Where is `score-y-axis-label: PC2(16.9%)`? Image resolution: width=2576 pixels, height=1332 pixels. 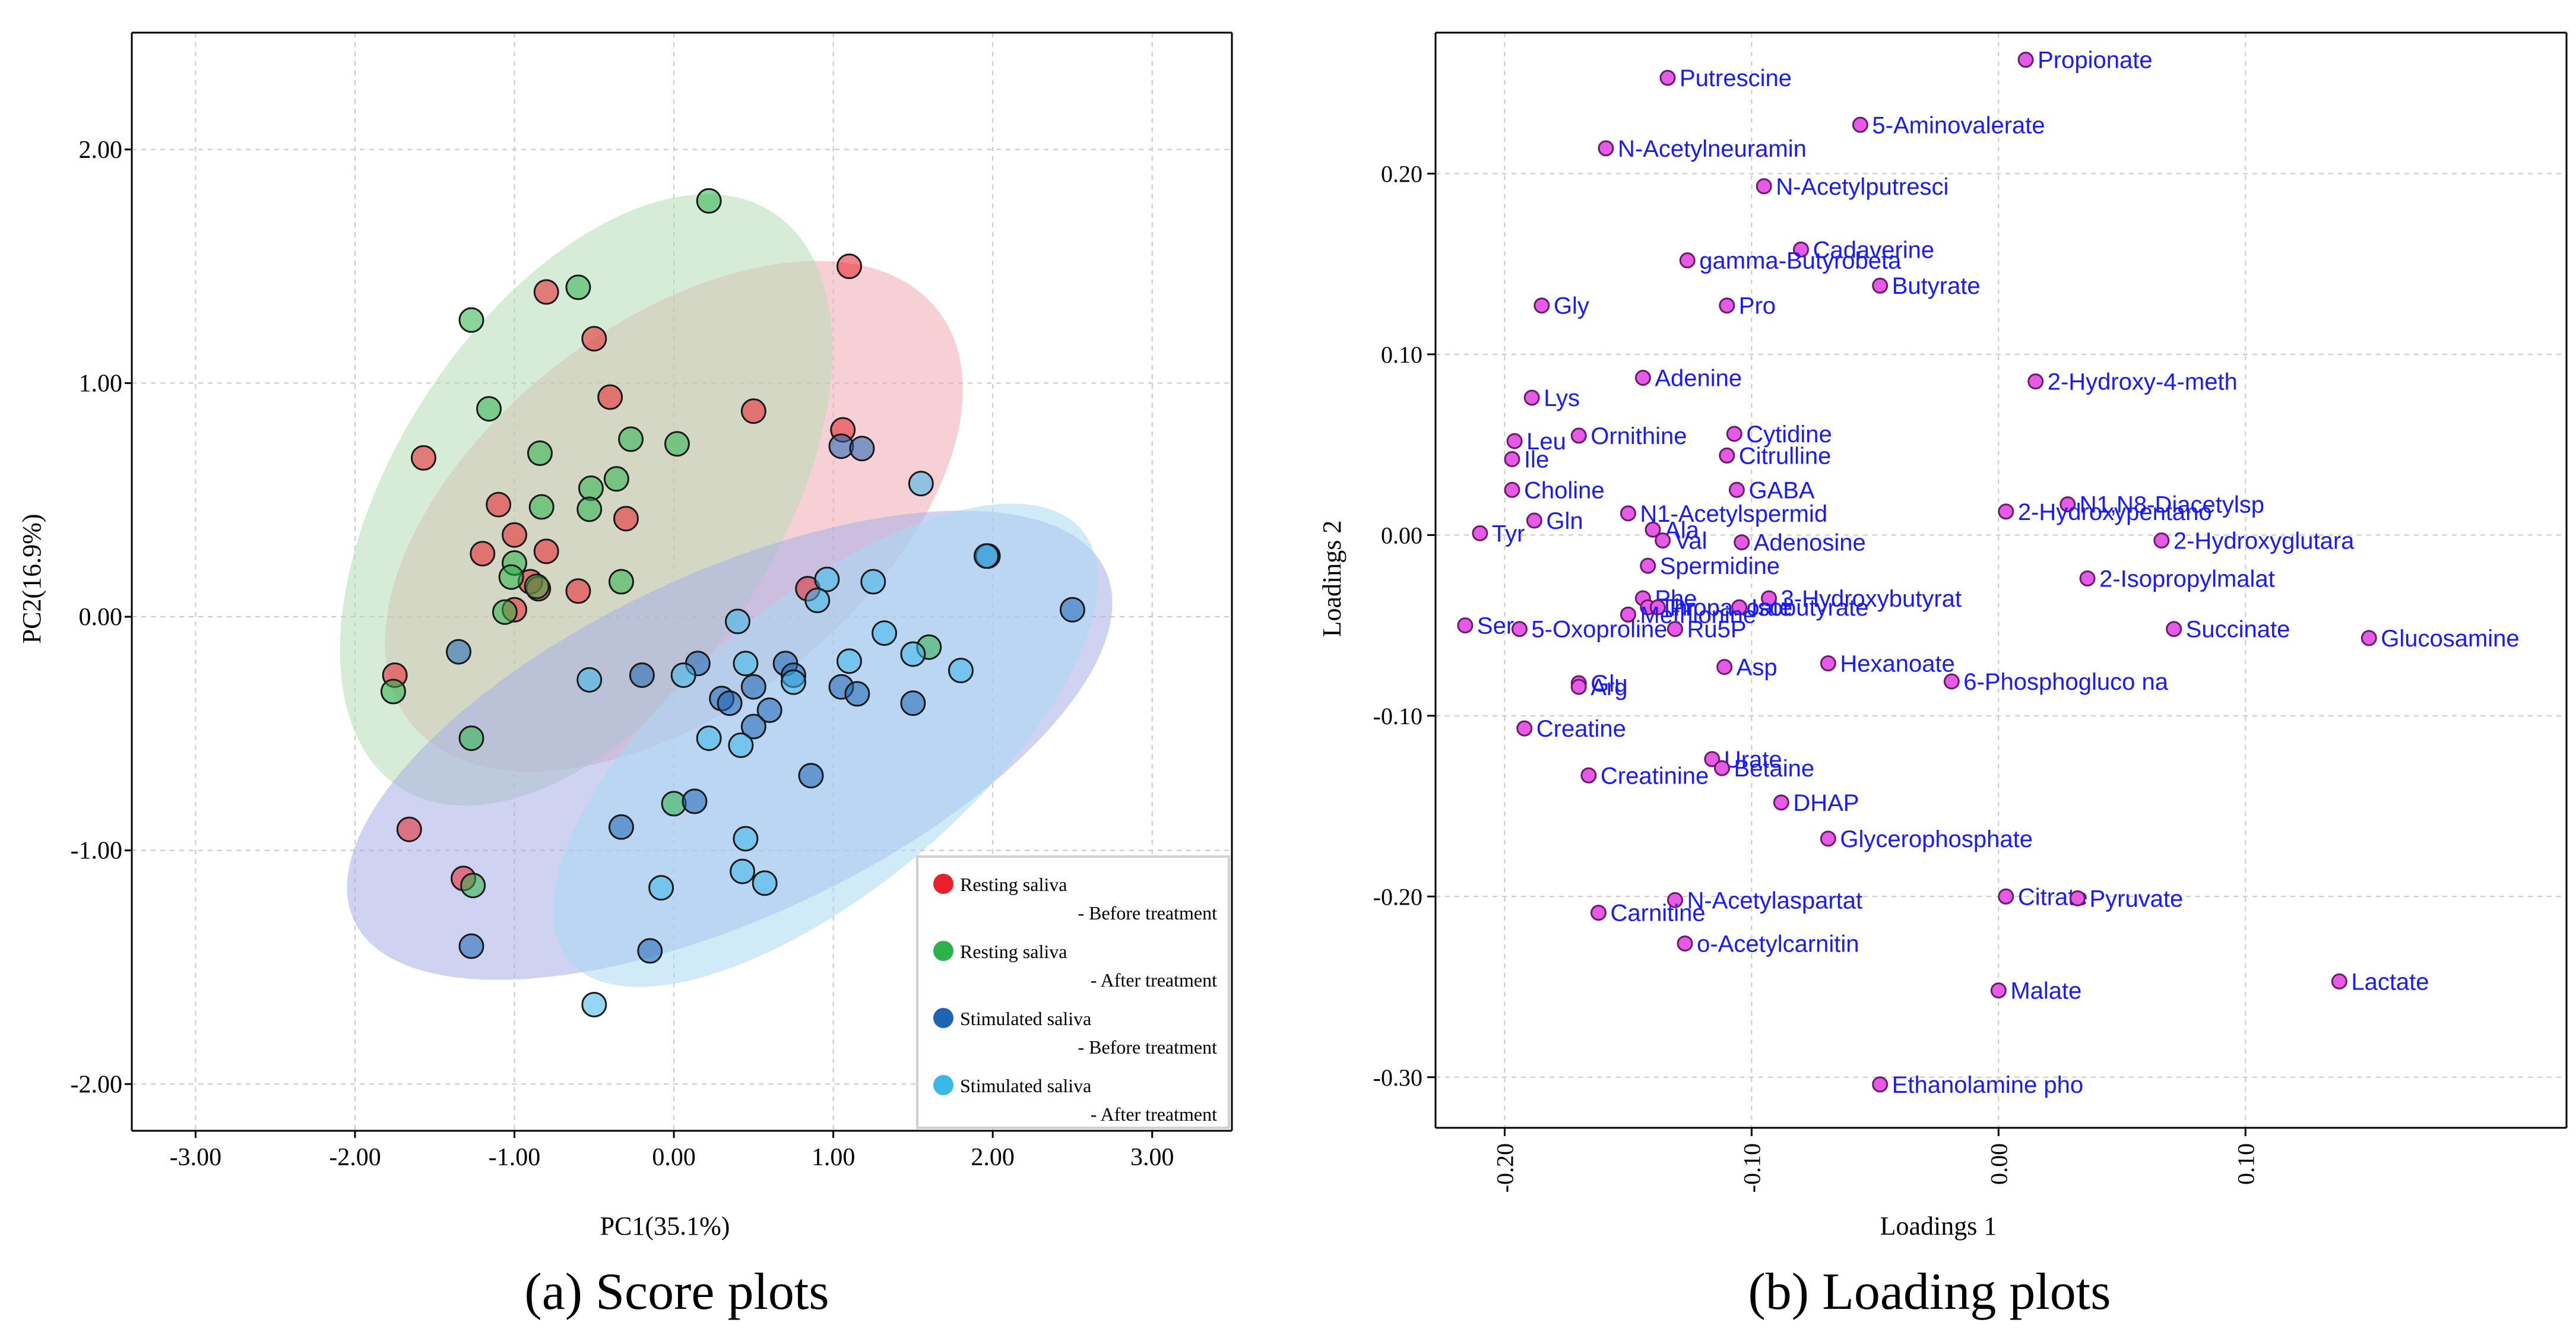
score-y-axis-label: PC2(16.9%) is located at coordinates (31, 579).